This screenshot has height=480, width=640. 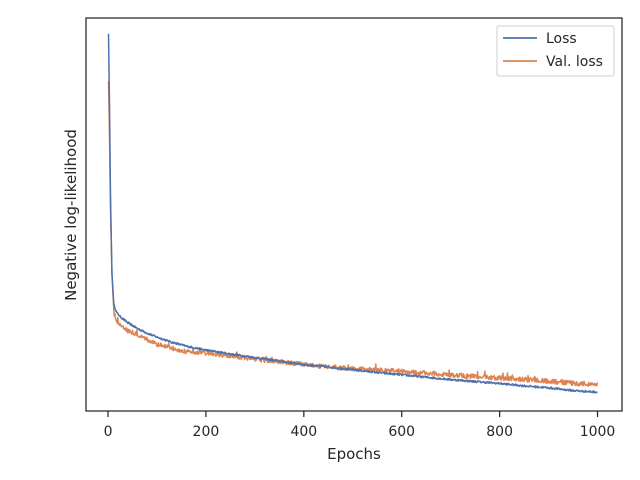 I want to click on y-axis-label: Negative log-likelihood, so click(x=71, y=215).